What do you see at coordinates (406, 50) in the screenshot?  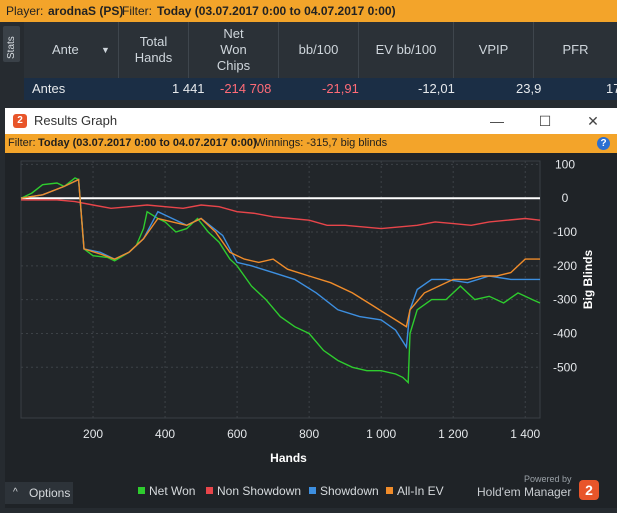 I see `column-header-ev-bb100: EV bb/100` at bounding box center [406, 50].